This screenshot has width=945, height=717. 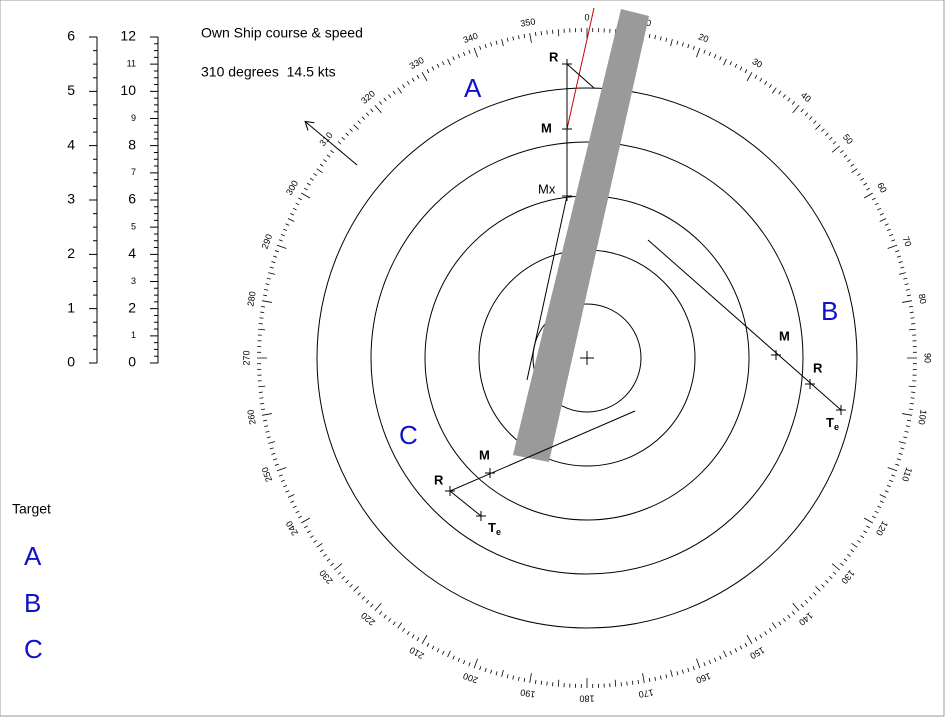 I want to click on target-list-title: Target, so click(x=31, y=509).